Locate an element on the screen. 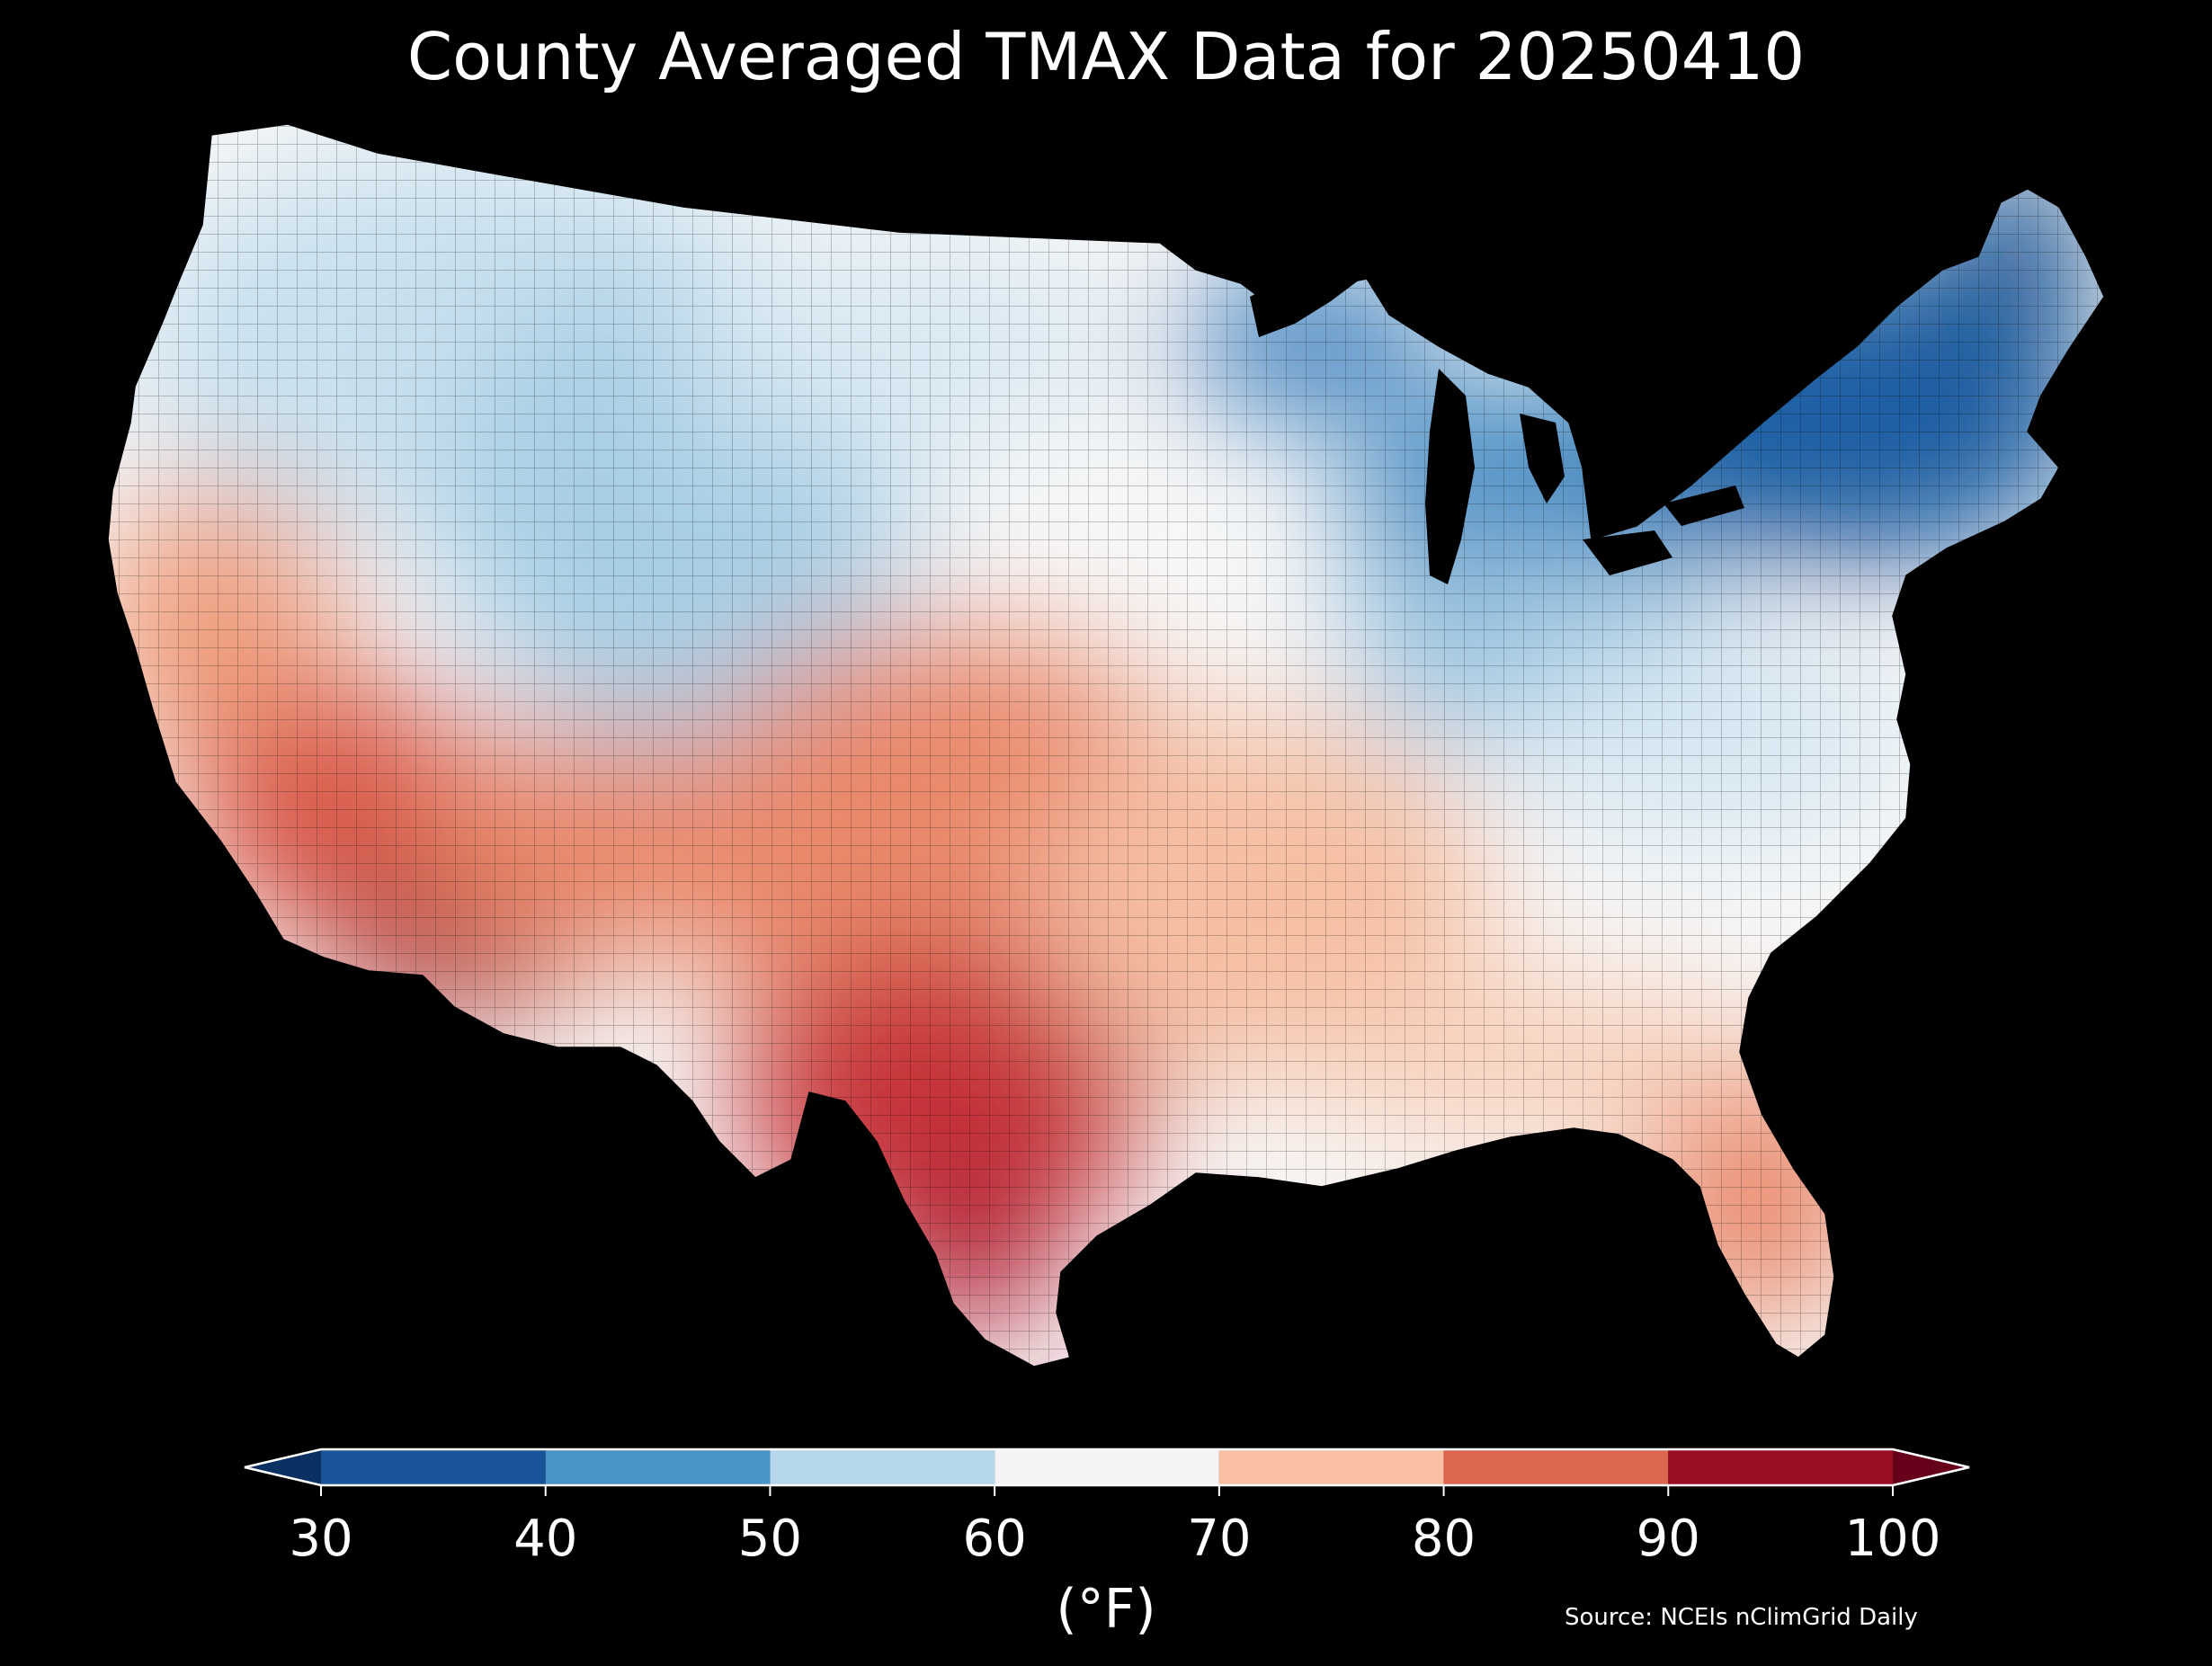 This screenshot has width=2212, height=1666. colorbar-tick-label: 50 is located at coordinates (770, 1539).